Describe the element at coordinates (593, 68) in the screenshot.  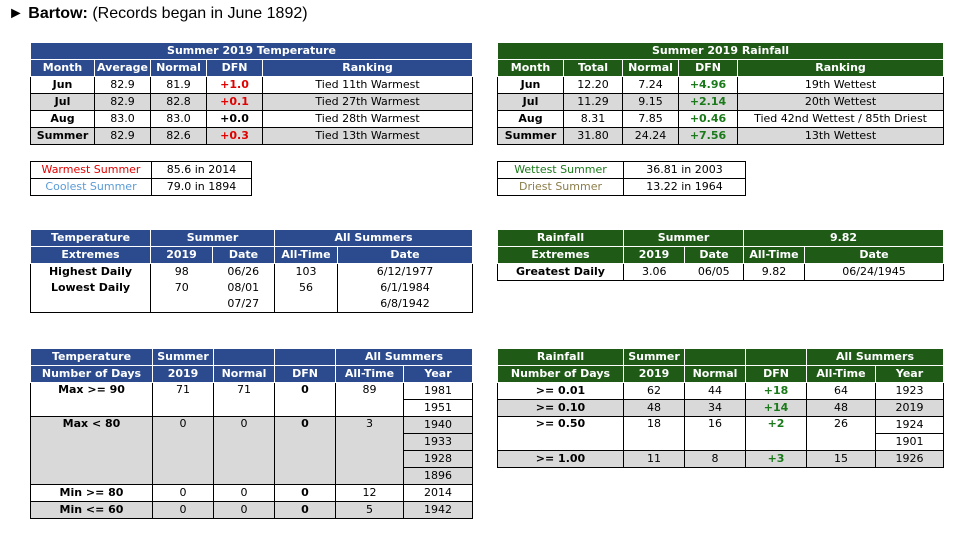
I see `col-total: Total` at that location.